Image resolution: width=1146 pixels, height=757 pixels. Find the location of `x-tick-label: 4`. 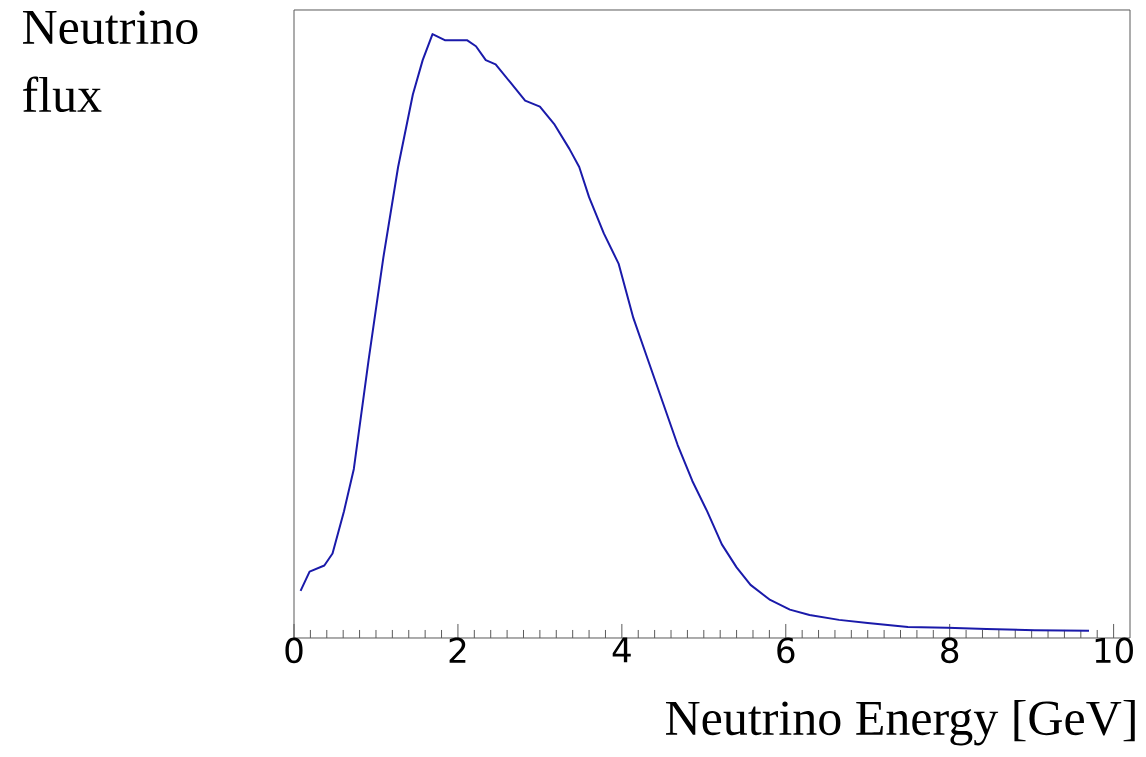

x-tick-label: 4 is located at coordinates (621, 650).